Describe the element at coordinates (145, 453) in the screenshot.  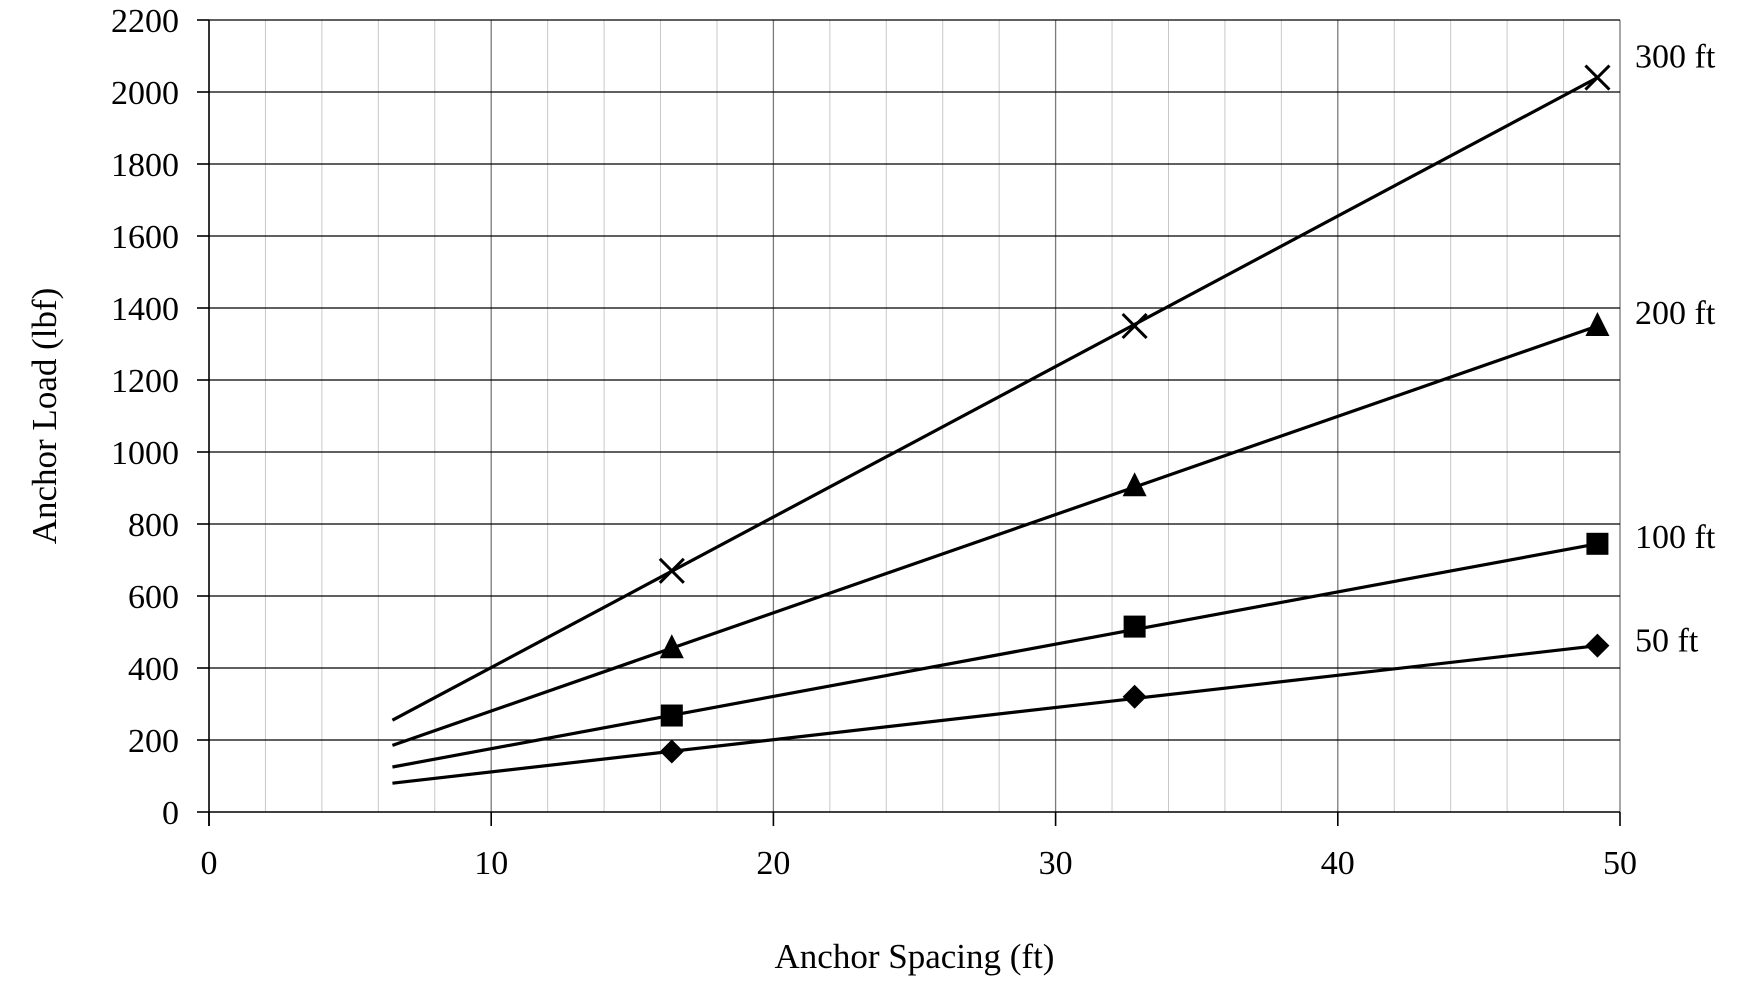
I see `y-tick-label: 1000` at that location.